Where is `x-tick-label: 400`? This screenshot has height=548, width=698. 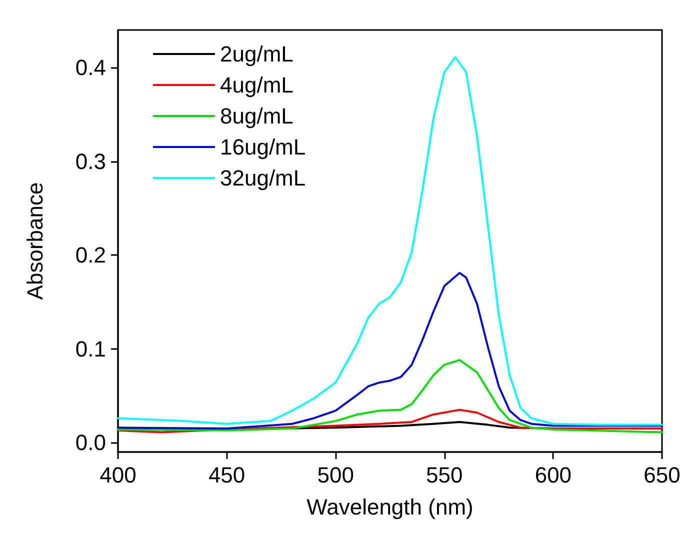 x-tick-label: 400 is located at coordinates (118, 475).